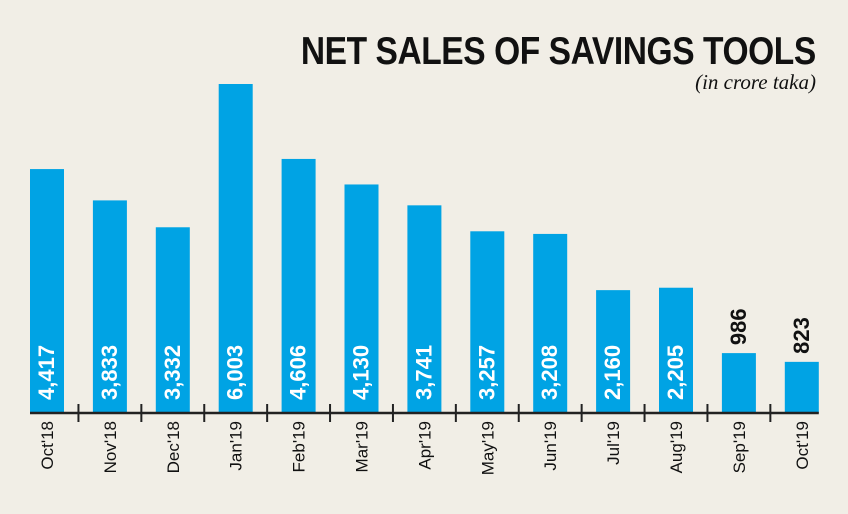 The height and width of the screenshot is (514, 848). I want to click on data-label: 3,833, so click(109, 372).